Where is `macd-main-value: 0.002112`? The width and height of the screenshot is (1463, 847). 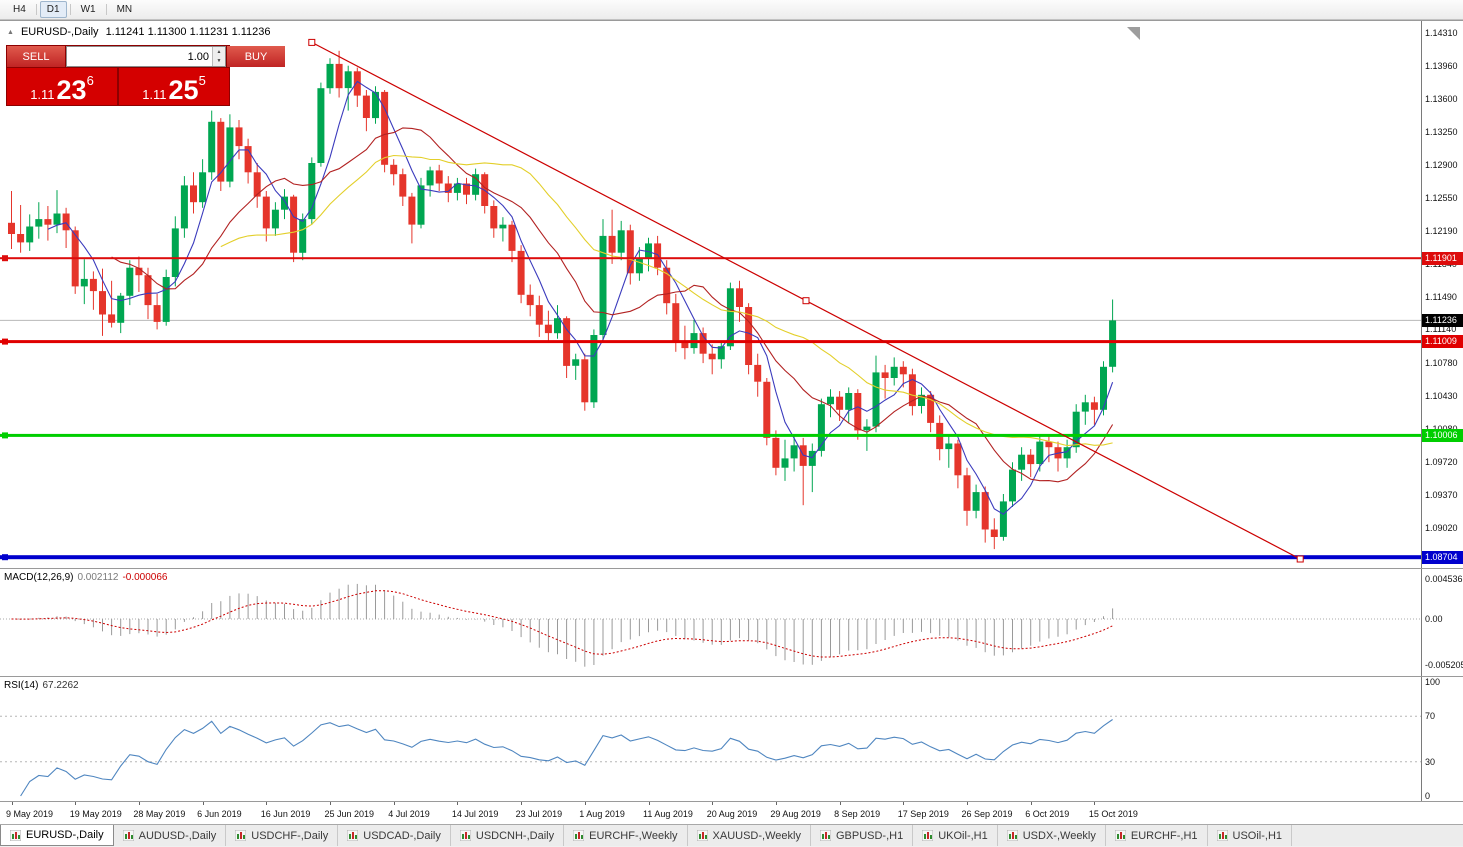 macd-main-value: 0.002112 is located at coordinates (98, 577).